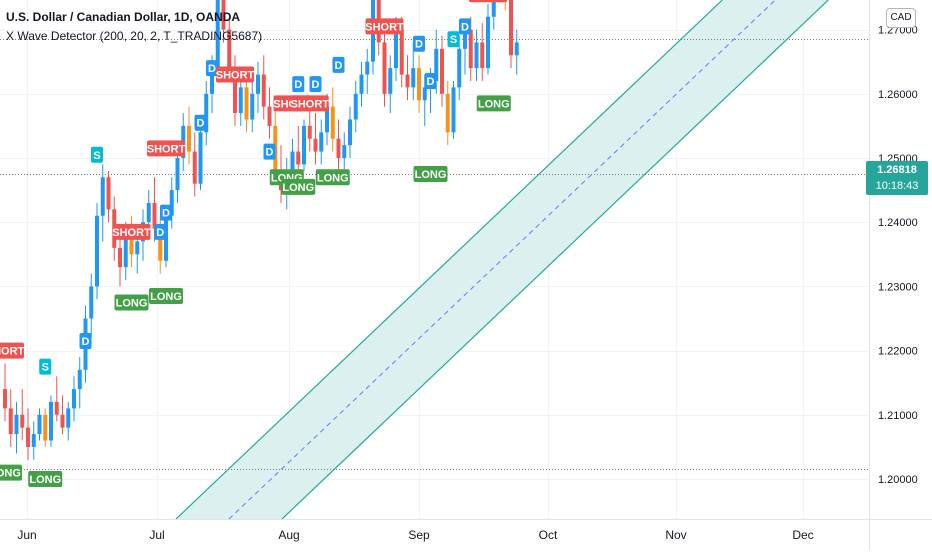 The image size is (932, 555). I want to click on y-tick-label: 1.24000, so click(898, 223).